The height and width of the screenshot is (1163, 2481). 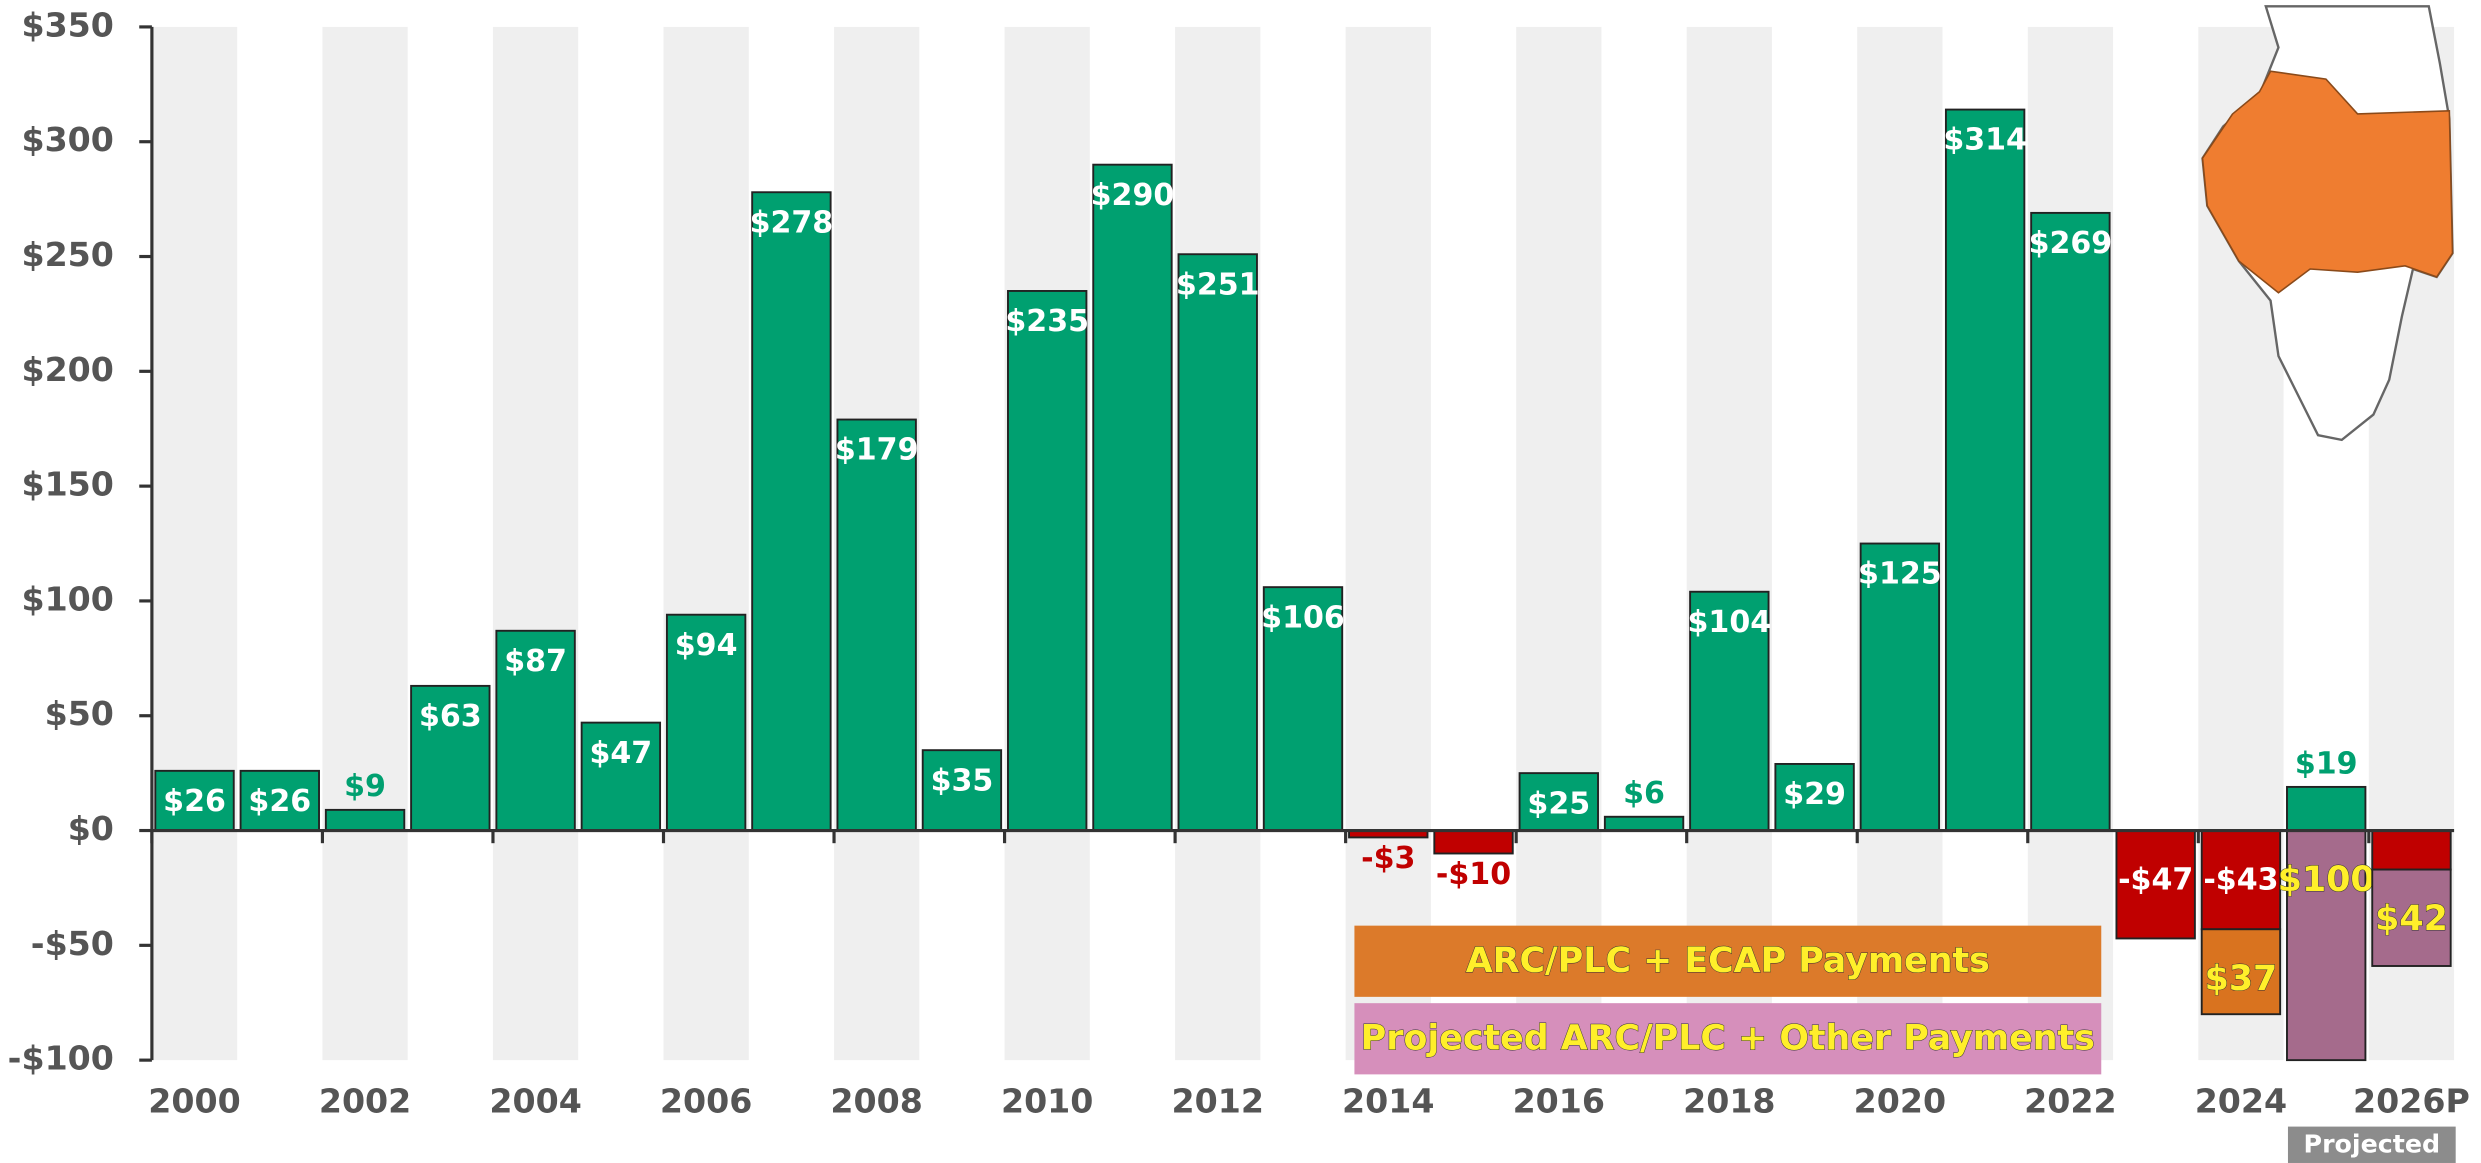 What do you see at coordinates (1644, 793) in the screenshot?
I see `value-label: $6` at bounding box center [1644, 793].